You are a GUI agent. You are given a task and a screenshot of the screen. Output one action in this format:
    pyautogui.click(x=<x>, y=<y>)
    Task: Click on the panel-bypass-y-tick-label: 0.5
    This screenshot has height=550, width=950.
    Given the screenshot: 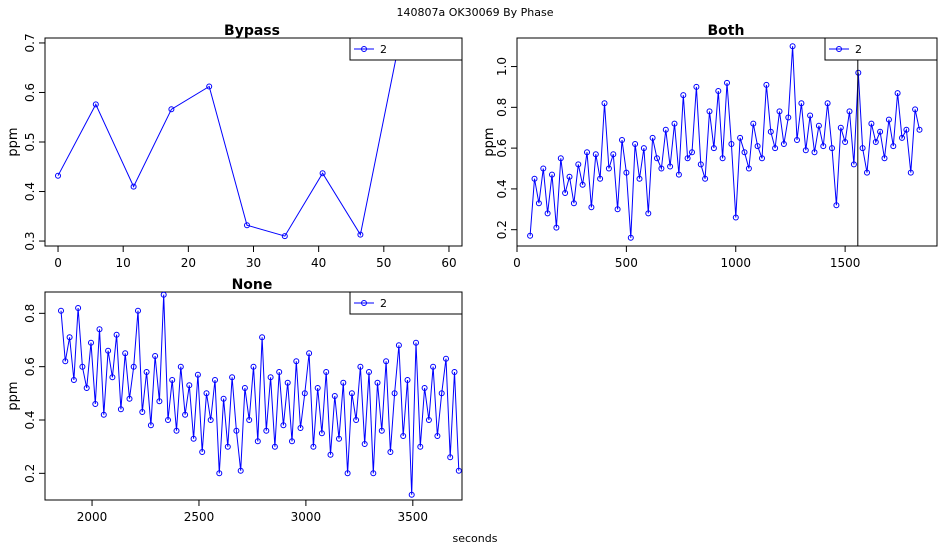 What is the action you would take?
    pyautogui.click(x=30, y=141)
    